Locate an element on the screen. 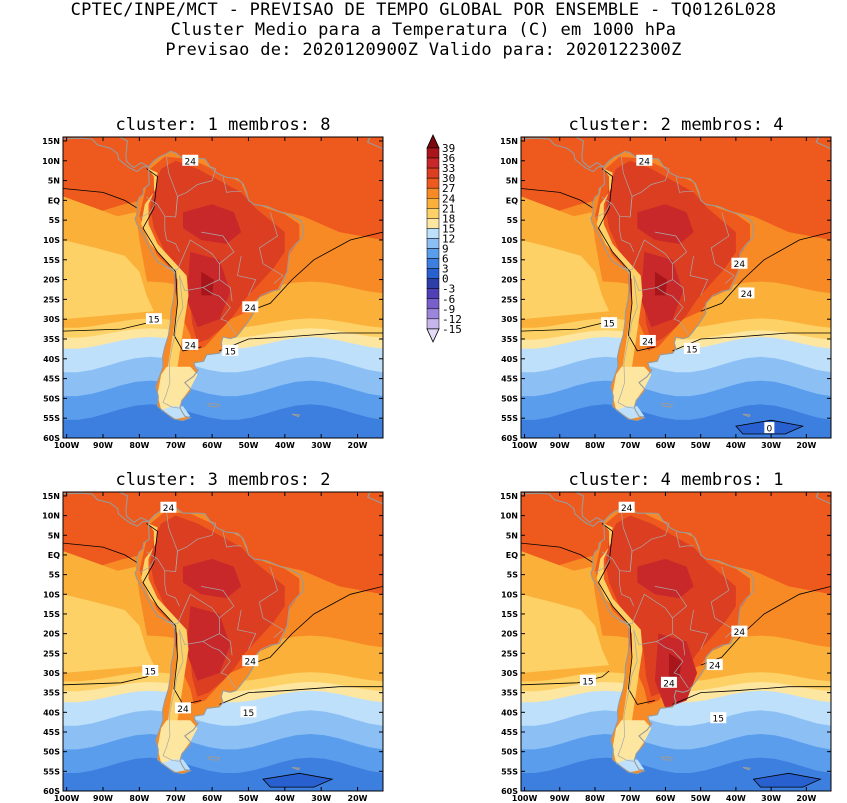 The image size is (847, 803). lat-tick-label: 60S is located at coordinates (51, 791).